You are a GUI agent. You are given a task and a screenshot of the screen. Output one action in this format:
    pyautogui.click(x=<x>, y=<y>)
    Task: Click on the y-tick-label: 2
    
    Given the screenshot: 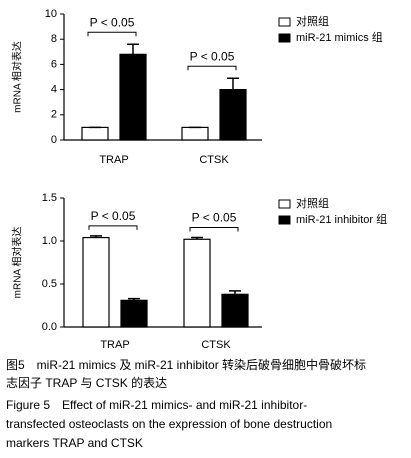 What is the action you would take?
    pyautogui.click(x=54, y=115)
    